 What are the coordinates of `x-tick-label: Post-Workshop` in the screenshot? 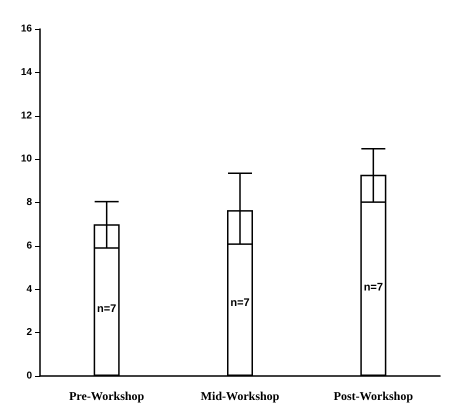 It's located at (374, 396).